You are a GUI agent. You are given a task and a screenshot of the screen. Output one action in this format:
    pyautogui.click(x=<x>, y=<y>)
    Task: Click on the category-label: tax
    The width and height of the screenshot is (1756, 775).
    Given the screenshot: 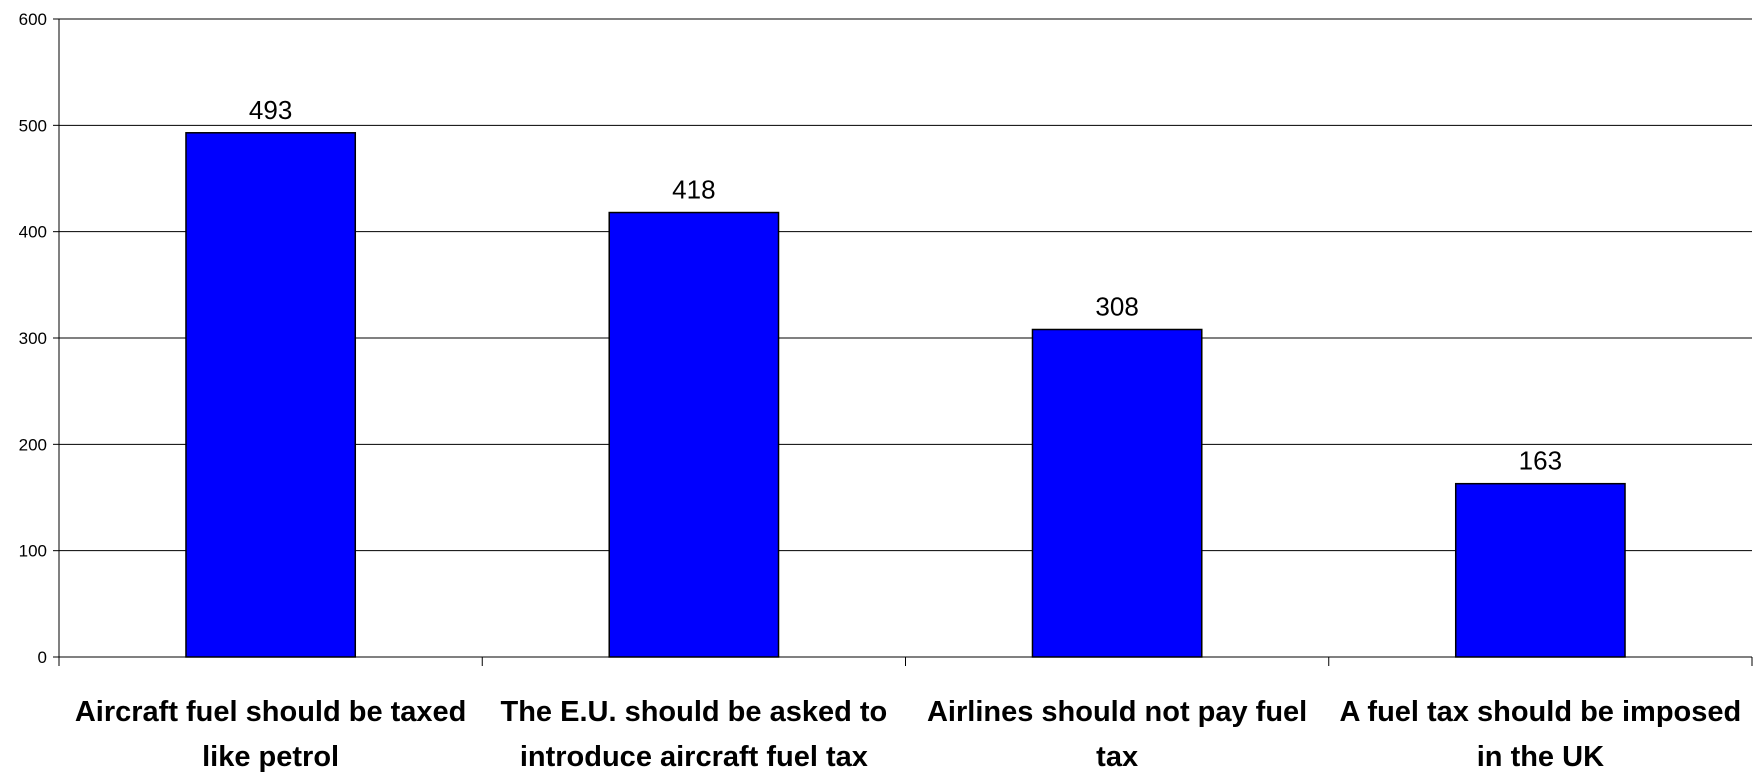 What is the action you would take?
    pyautogui.click(x=1117, y=757)
    